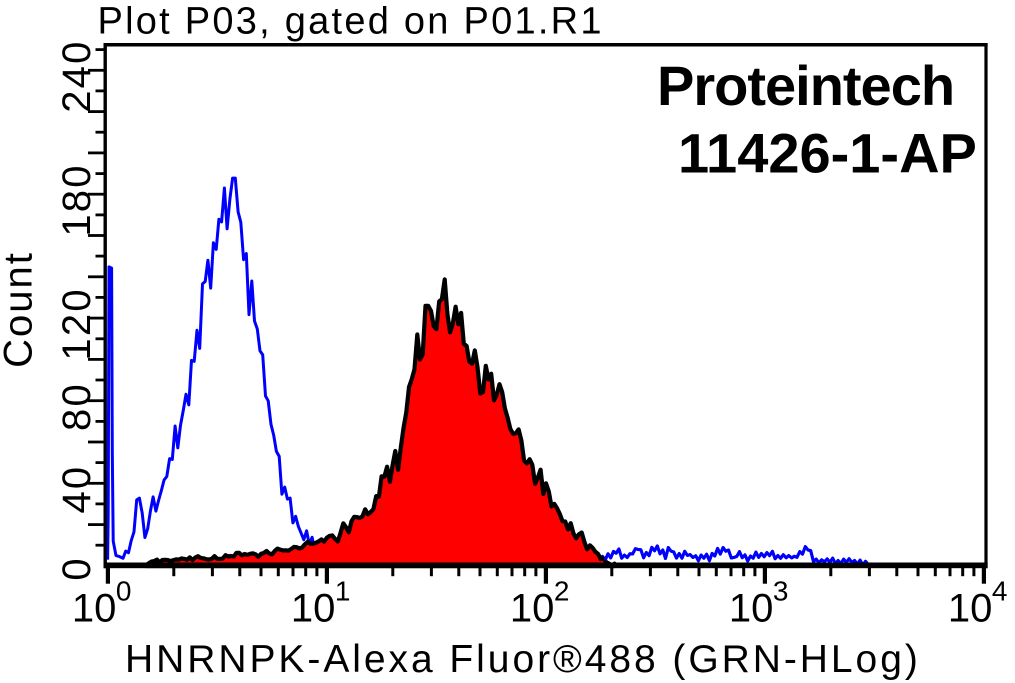 This screenshot has width=1015, height=683. What do you see at coordinates (1000, 590) in the screenshot?
I see `svg-text: 4` at bounding box center [1000, 590].